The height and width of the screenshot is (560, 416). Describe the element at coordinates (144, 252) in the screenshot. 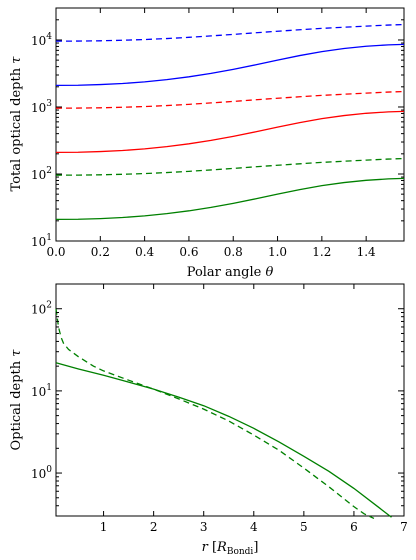

I see `top-x-tick-label: 0.4` at that location.